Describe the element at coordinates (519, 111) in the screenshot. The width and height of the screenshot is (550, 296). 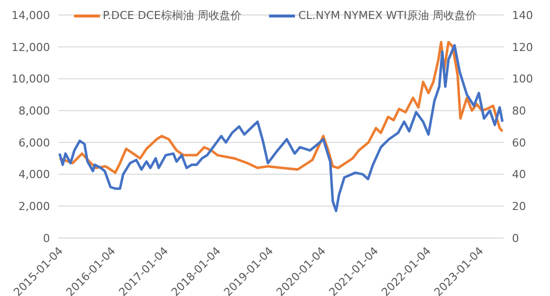
I see `y2-tick-label: 80` at that location.